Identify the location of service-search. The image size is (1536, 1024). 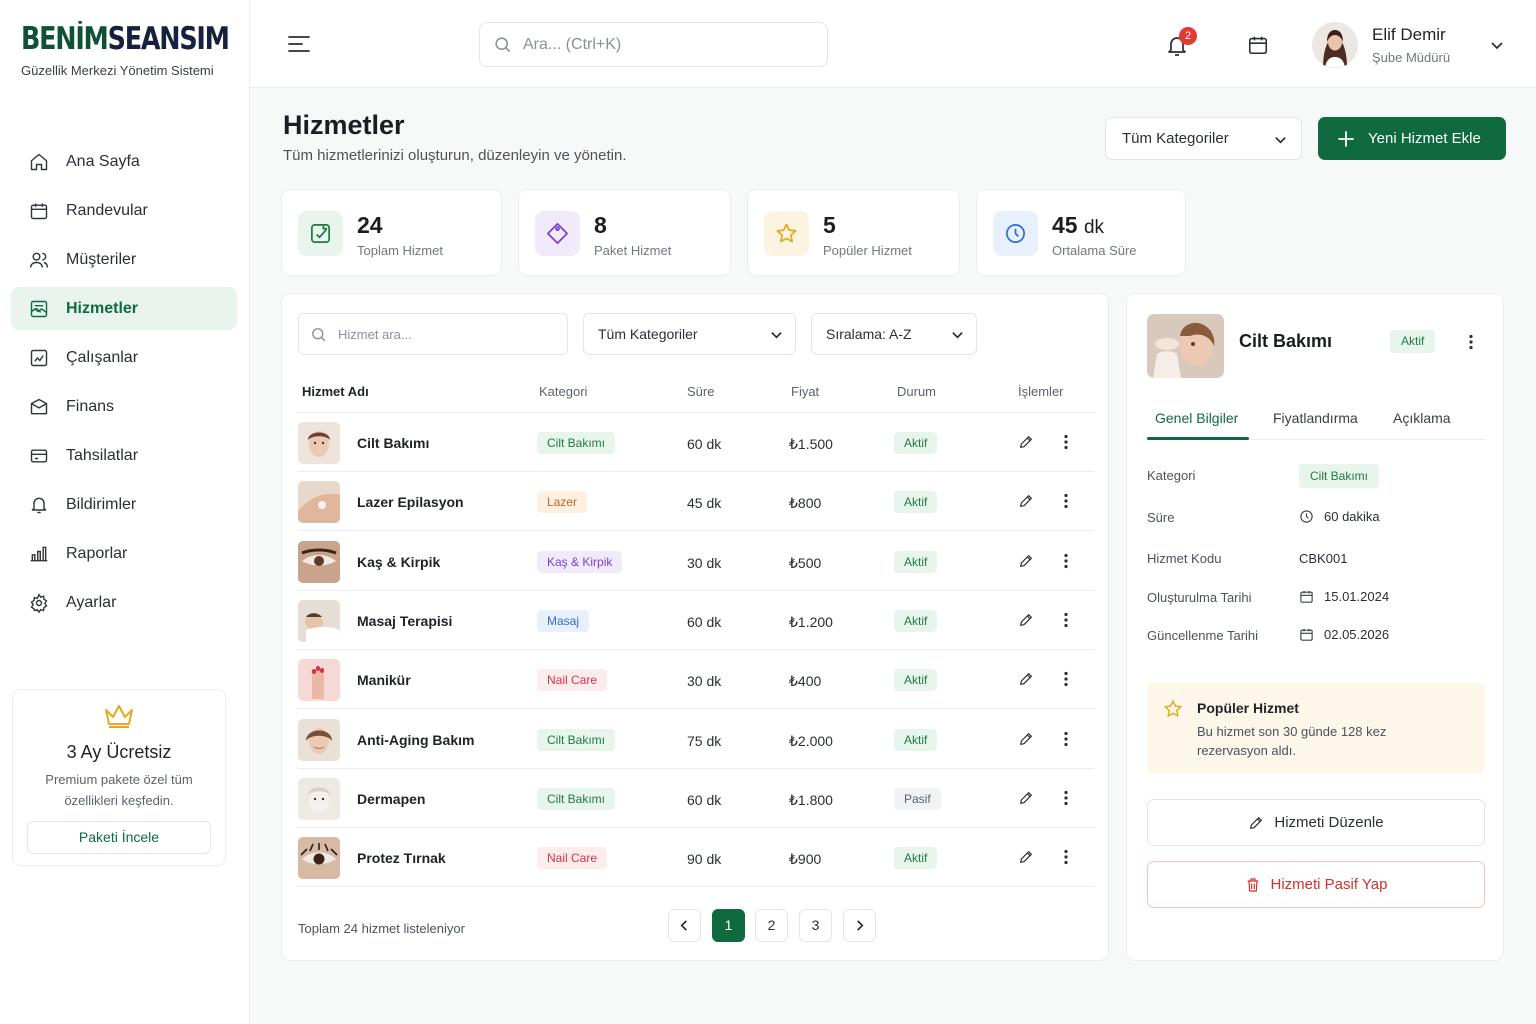
(433, 334).